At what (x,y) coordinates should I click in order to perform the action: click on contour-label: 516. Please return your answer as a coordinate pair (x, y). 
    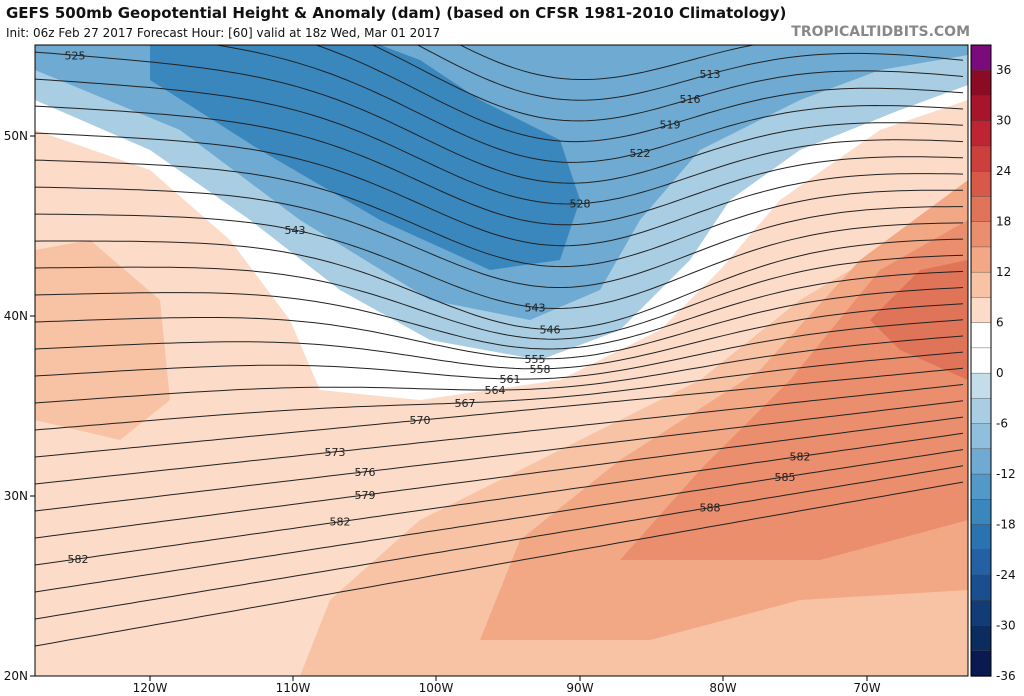
    Looking at the image, I should click on (690, 99).